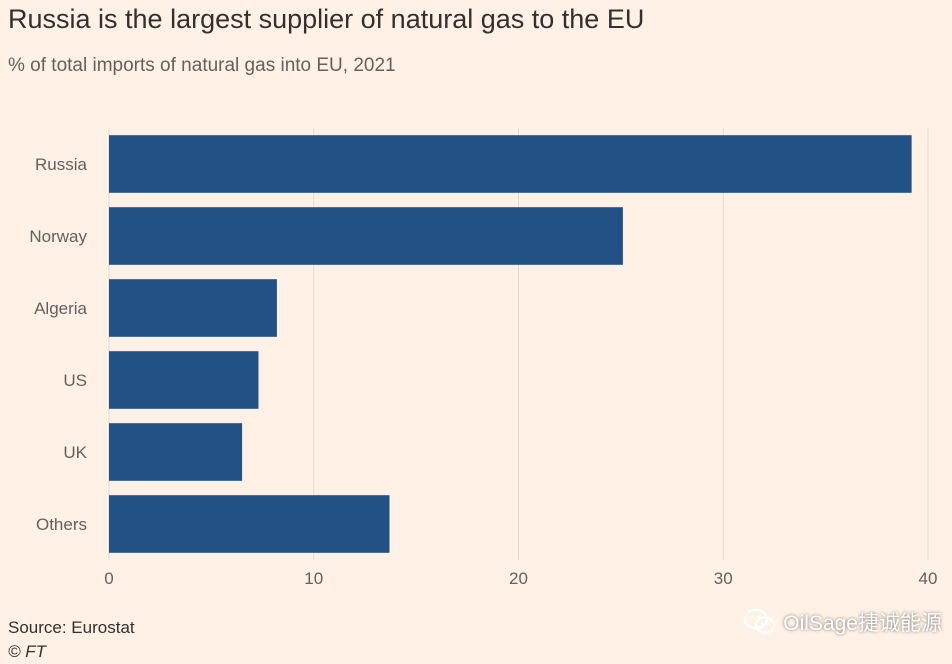  I want to click on category-label: UK, so click(75, 452).